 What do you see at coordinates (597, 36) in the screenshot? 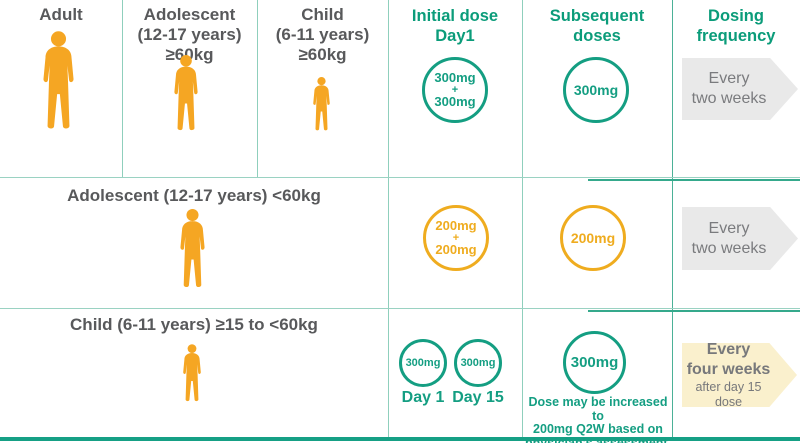
I see `subsequent-doses-header-line2: doses` at bounding box center [597, 36].